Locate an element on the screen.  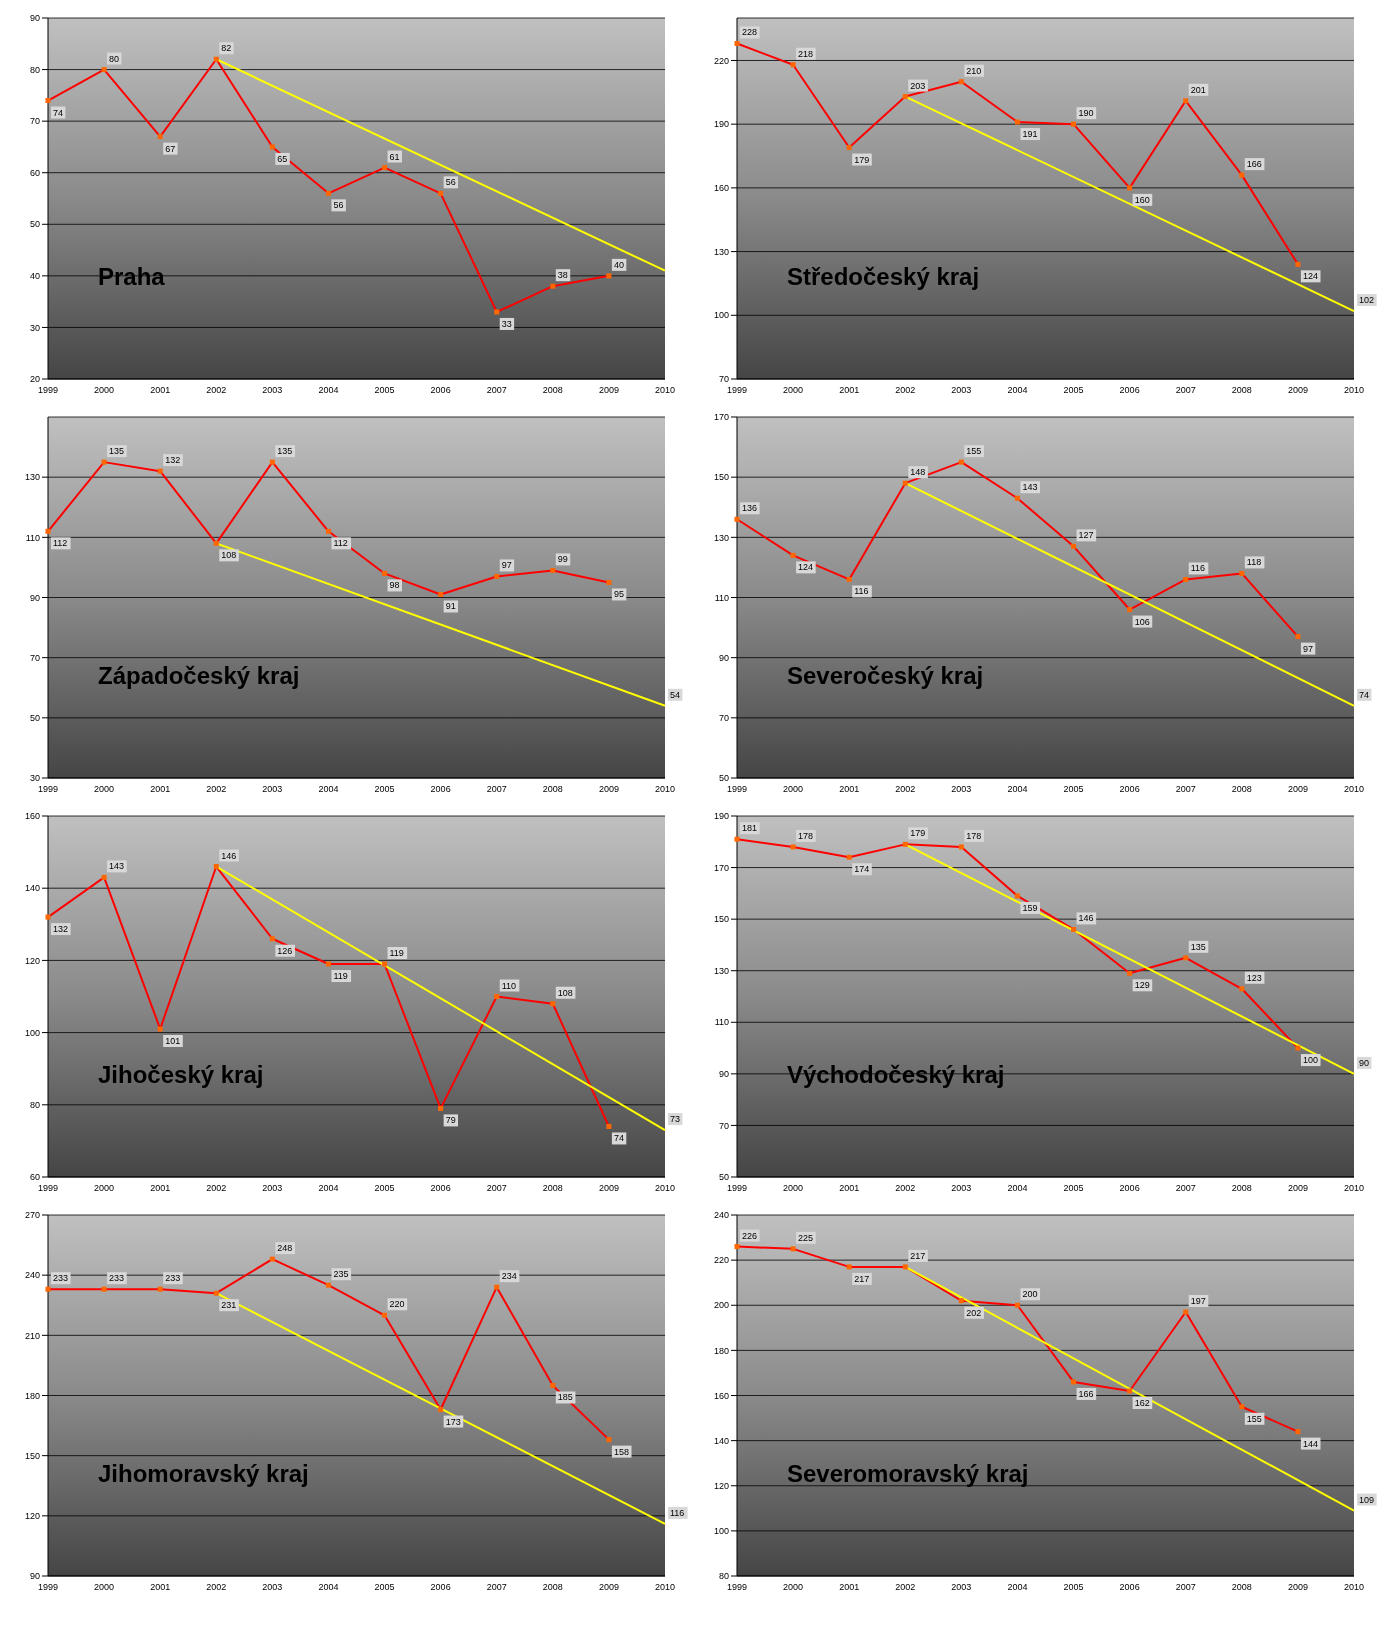
data-label: 56 is located at coordinates (450, 182).